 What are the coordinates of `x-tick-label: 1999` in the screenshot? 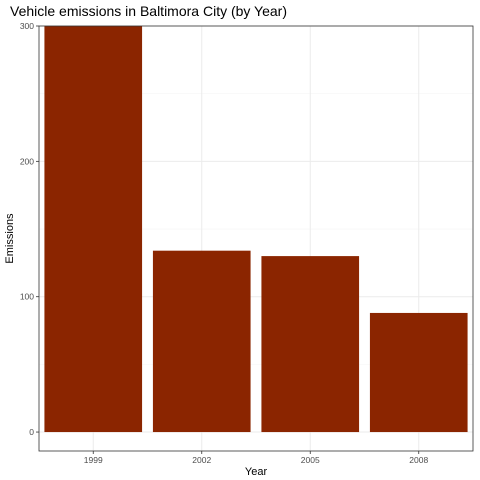 It's located at (93, 460).